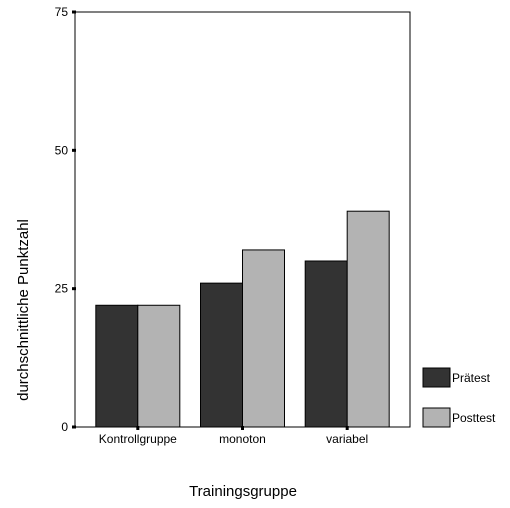  I want to click on y-axis: 0 25 50 75, so click(65, 219).